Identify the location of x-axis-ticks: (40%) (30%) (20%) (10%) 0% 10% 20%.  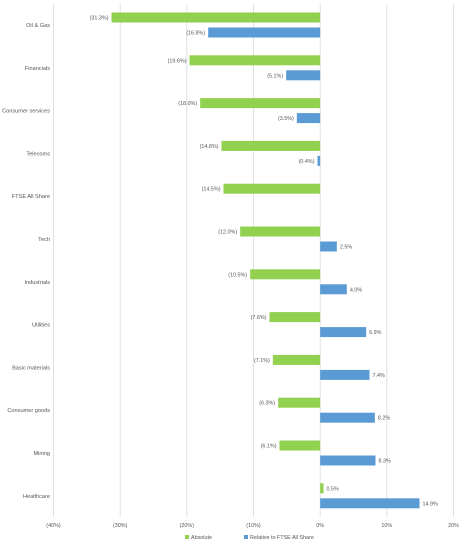
(252, 526).